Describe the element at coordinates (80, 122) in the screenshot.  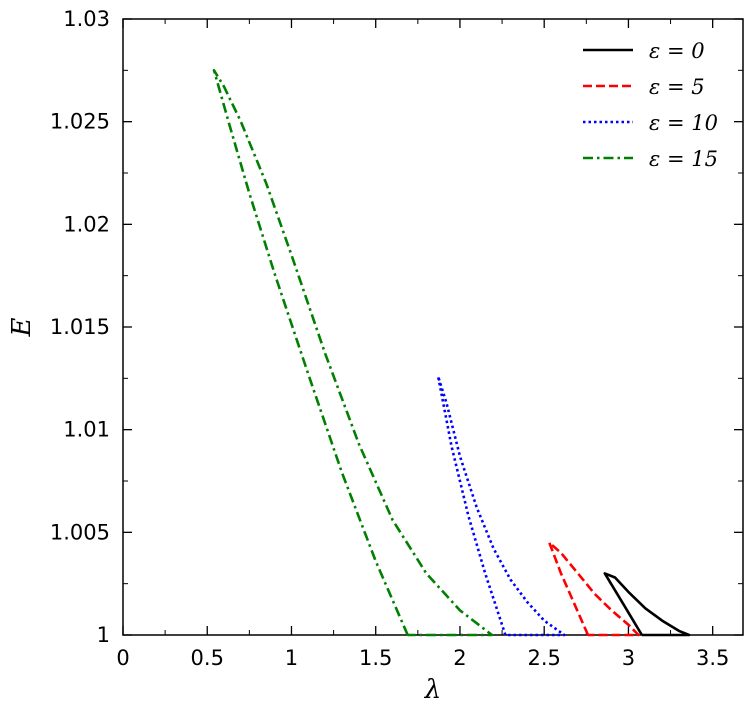
I see `y-tick-label: 1.025` at that location.